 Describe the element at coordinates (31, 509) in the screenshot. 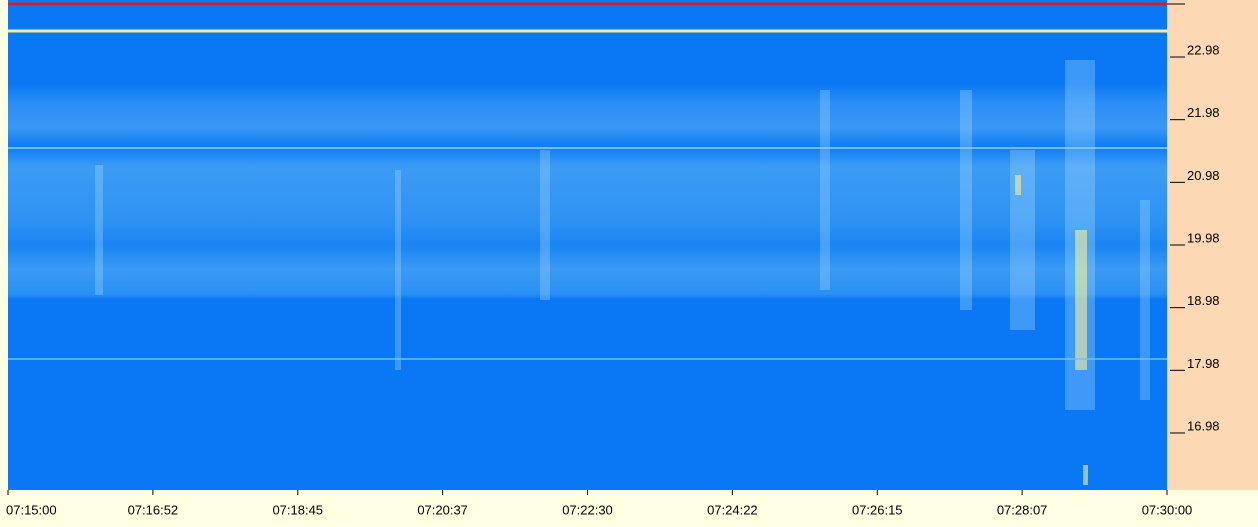

I see `x-tick-label: 07:15:00` at that location.